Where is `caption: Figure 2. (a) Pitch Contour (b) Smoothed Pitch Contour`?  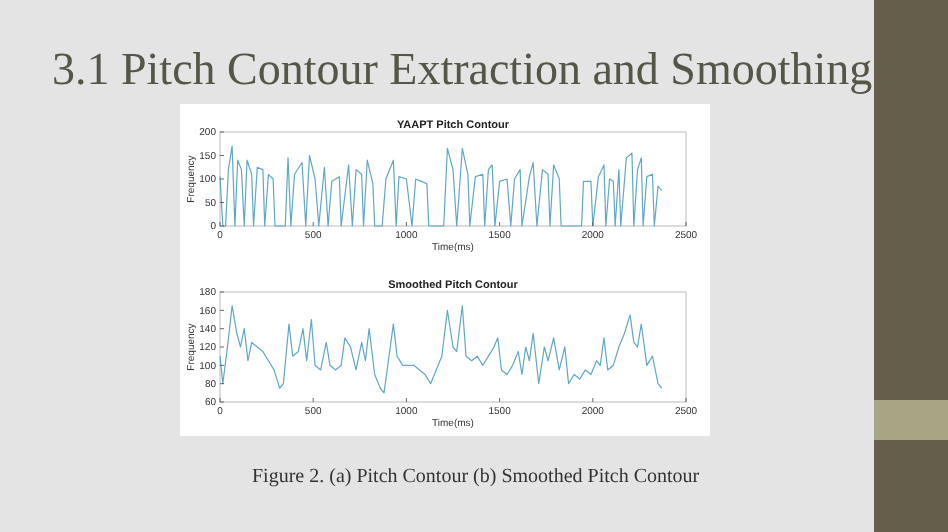 caption: Figure 2. (a) Pitch Contour (b) Smoothed Pitch Contour is located at coordinates (476, 477).